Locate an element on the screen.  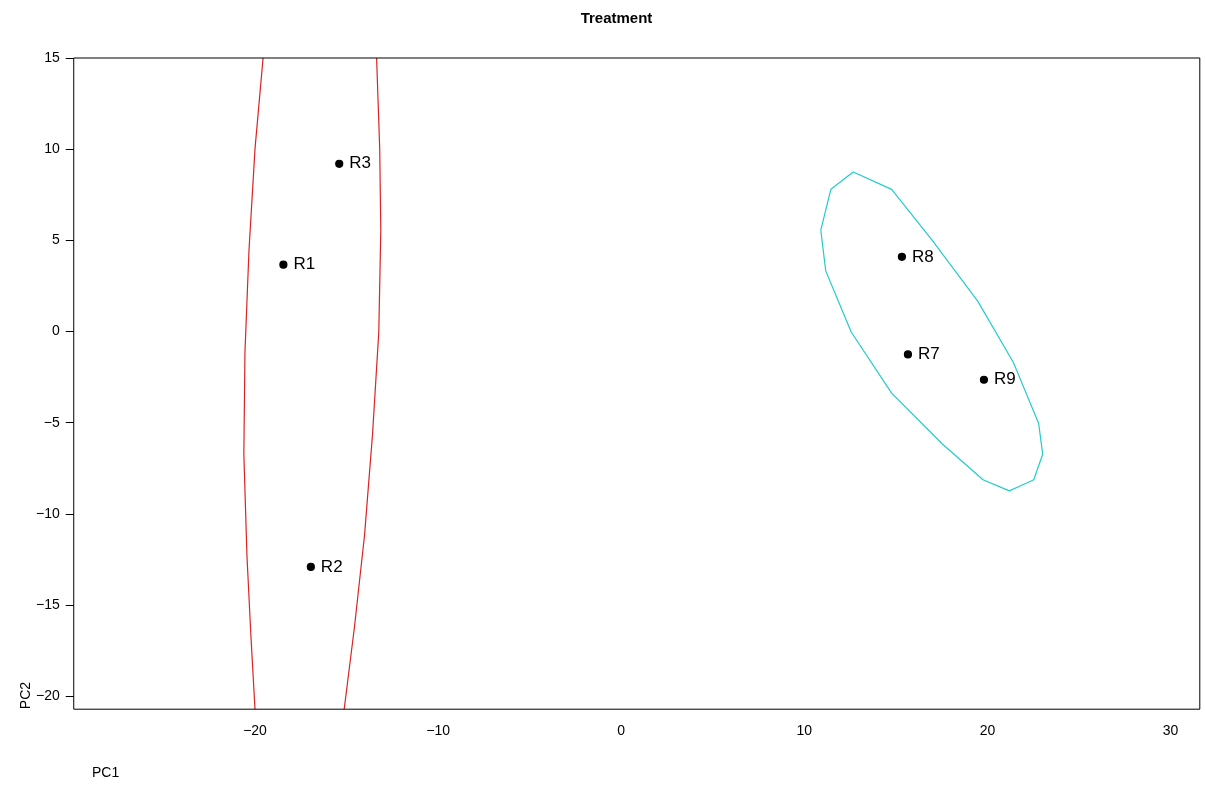
x-tick-label: 0 is located at coordinates (621, 730).